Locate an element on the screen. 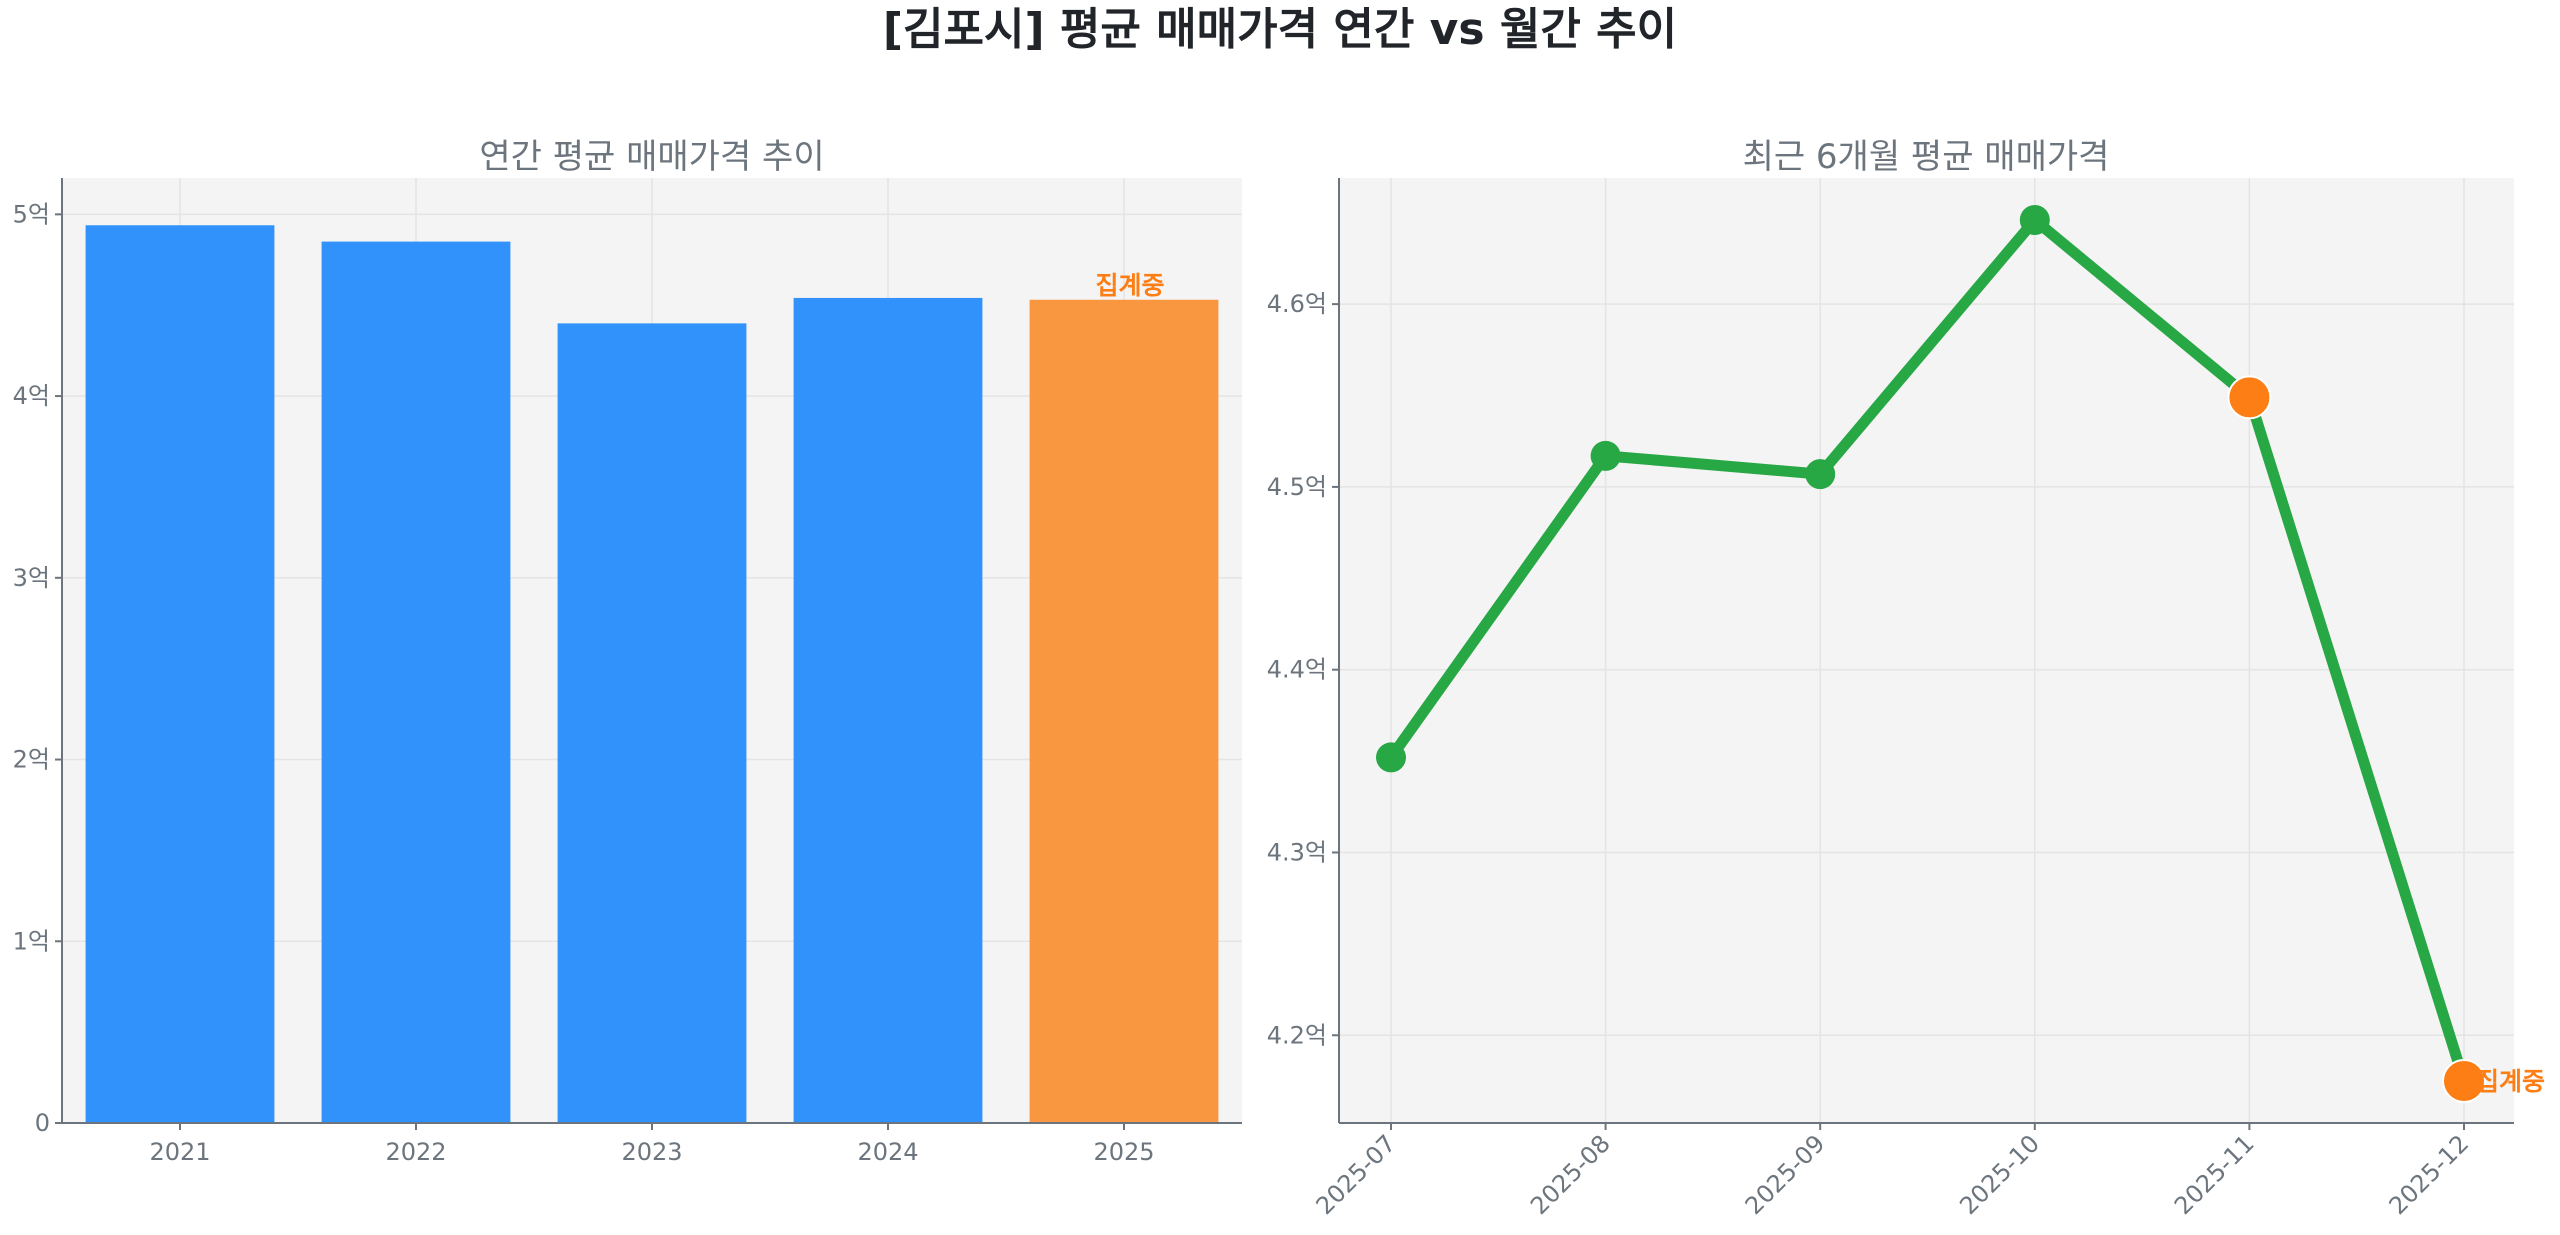  bar-2023 is located at coordinates (652, 723).